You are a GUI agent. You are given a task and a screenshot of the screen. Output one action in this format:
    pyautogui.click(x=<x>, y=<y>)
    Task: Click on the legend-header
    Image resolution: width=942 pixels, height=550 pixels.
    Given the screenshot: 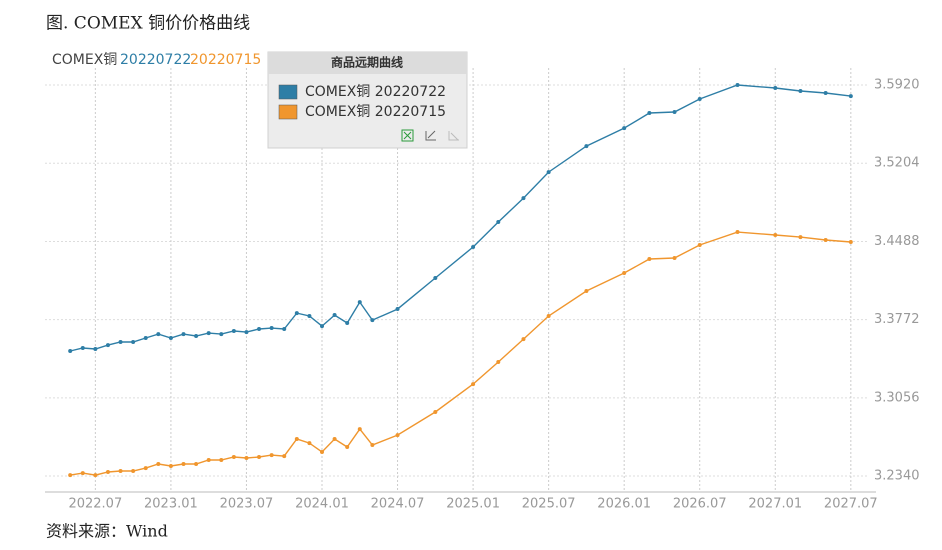 What is the action you would take?
    pyautogui.click(x=367, y=63)
    